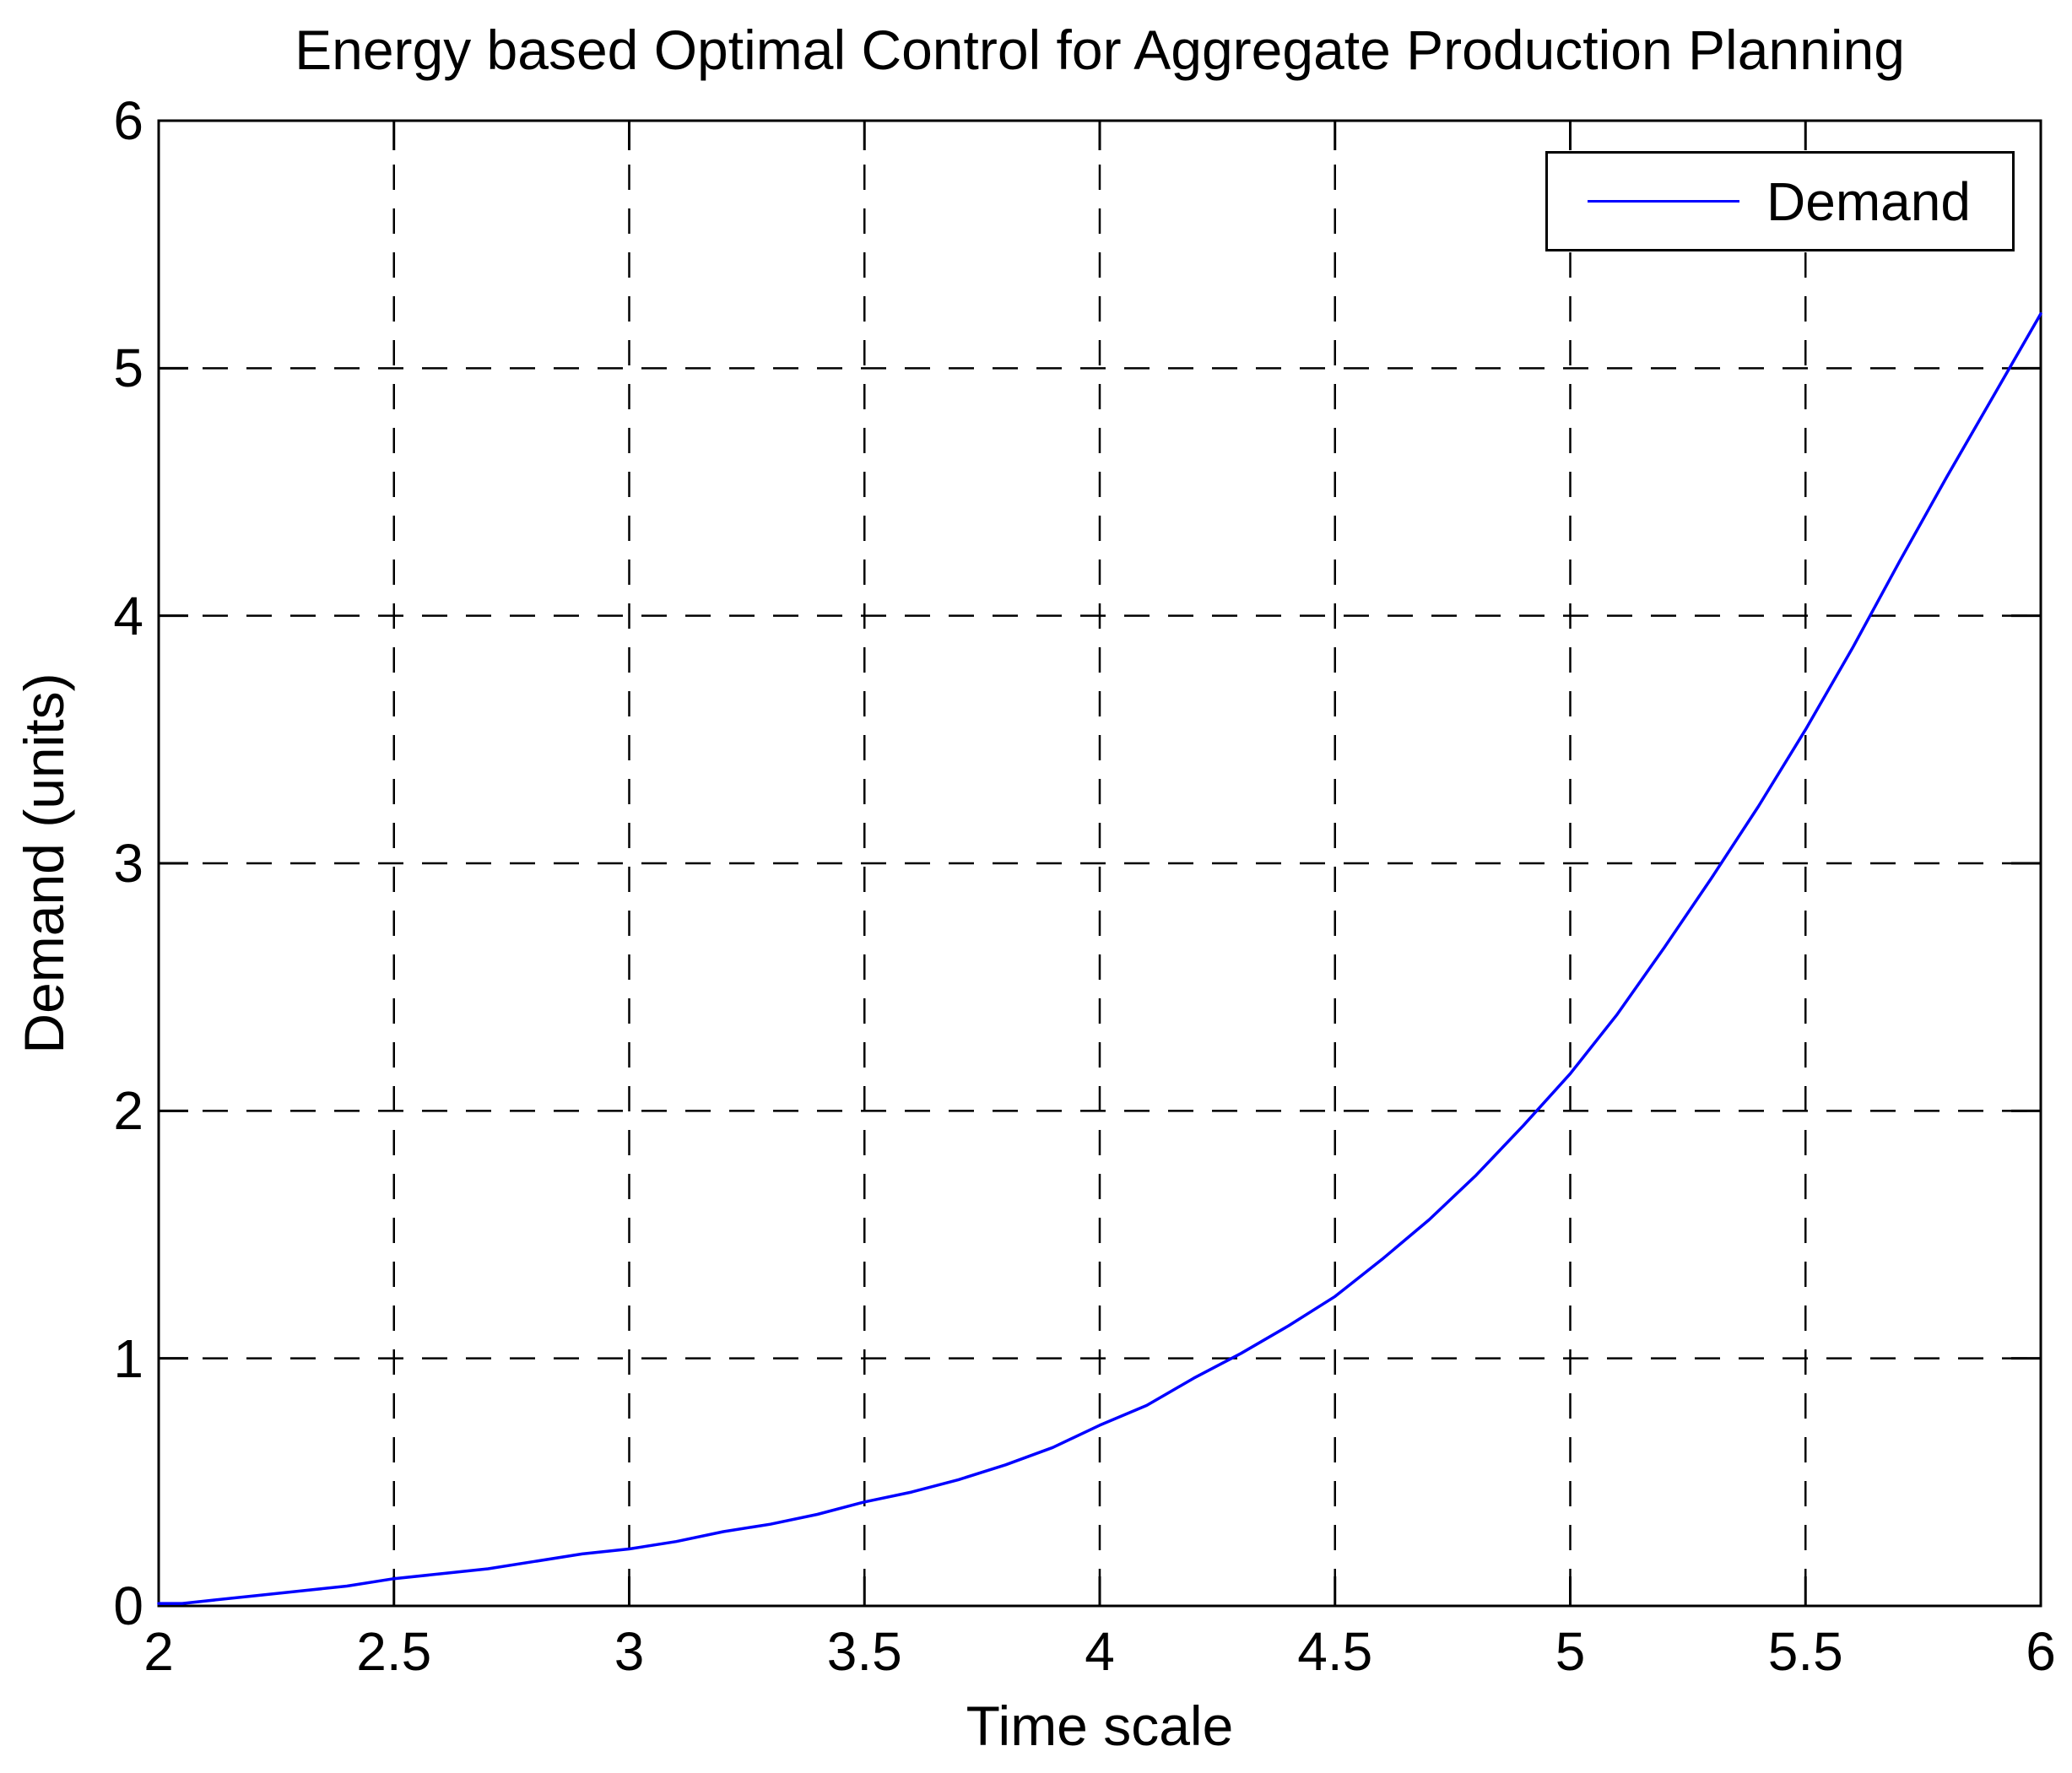 This screenshot has height=1773, width=2072. What do you see at coordinates (629, 1651) in the screenshot?
I see `x-tick-label: 3` at bounding box center [629, 1651].